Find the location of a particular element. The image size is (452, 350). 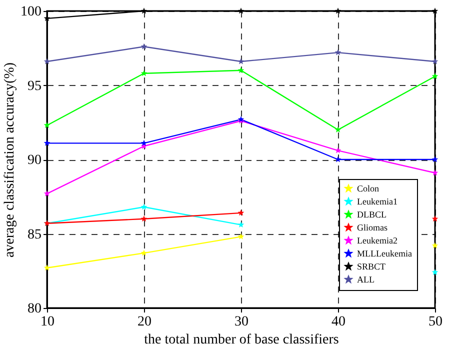

legend-label: Gliomas is located at coordinates (372, 227).